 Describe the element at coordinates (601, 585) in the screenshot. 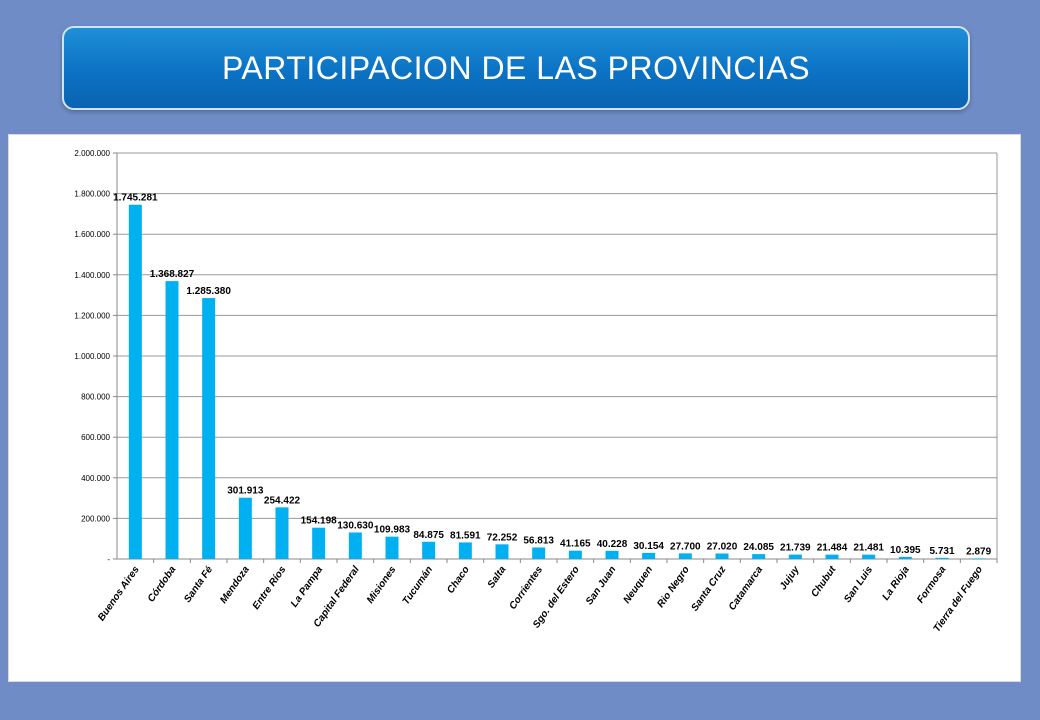

I see `x-tick-label: San Juan` at that location.